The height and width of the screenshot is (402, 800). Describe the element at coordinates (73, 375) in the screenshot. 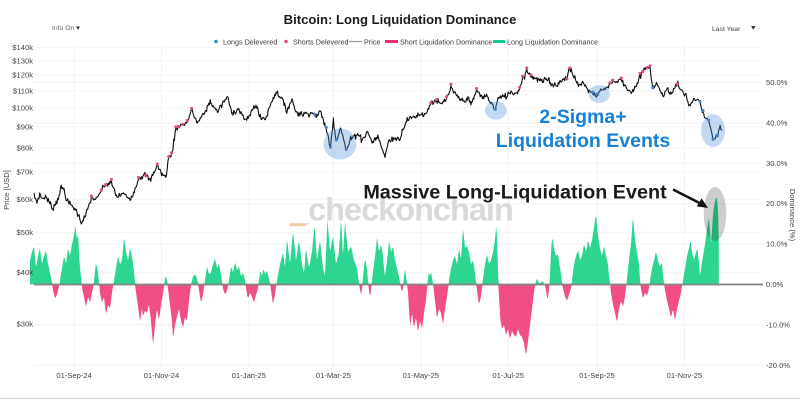

I see `svg-text: 01-Sep-24` at that location.